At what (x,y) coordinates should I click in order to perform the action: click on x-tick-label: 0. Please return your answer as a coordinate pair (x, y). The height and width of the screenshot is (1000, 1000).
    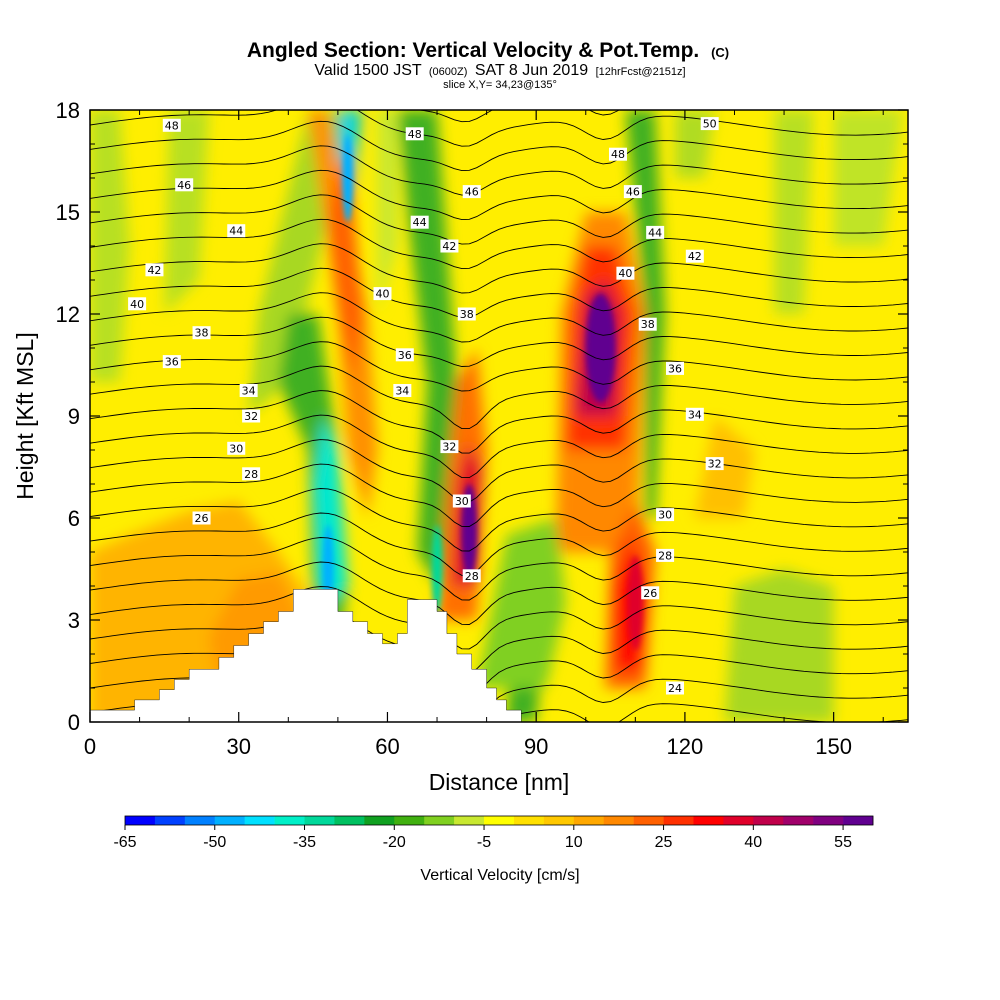
    Looking at the image, I should click on (90, 746).